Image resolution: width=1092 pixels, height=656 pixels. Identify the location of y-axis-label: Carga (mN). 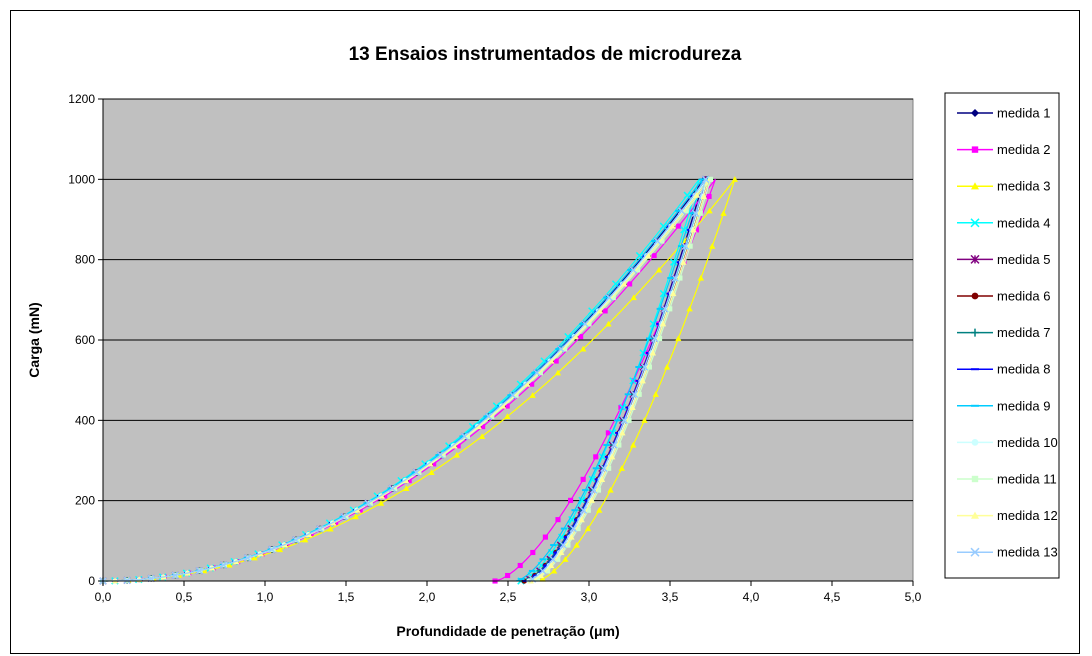
(34, 339).